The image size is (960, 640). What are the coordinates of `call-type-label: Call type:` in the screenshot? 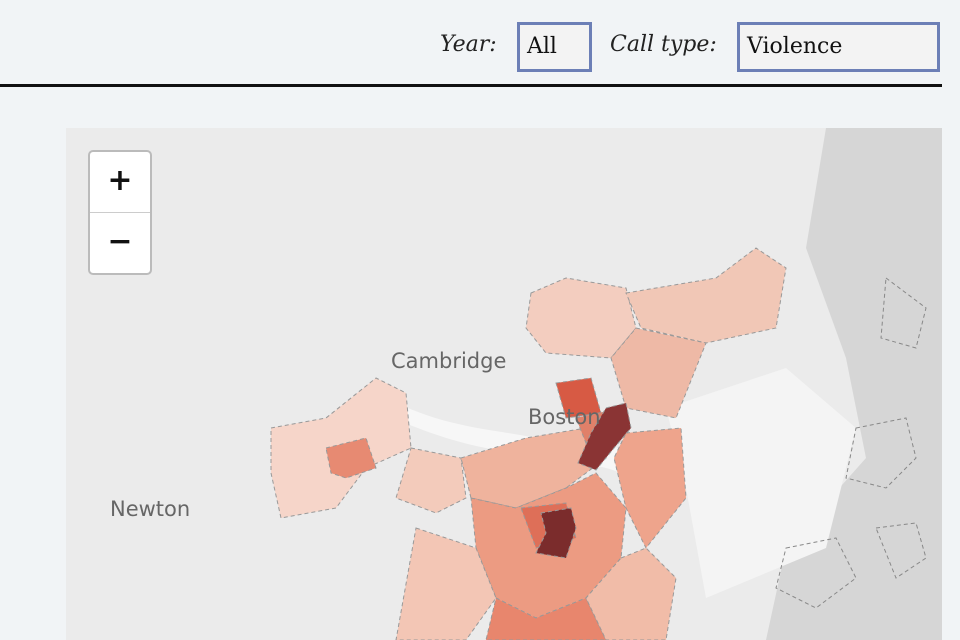 It's located at (663, 44).